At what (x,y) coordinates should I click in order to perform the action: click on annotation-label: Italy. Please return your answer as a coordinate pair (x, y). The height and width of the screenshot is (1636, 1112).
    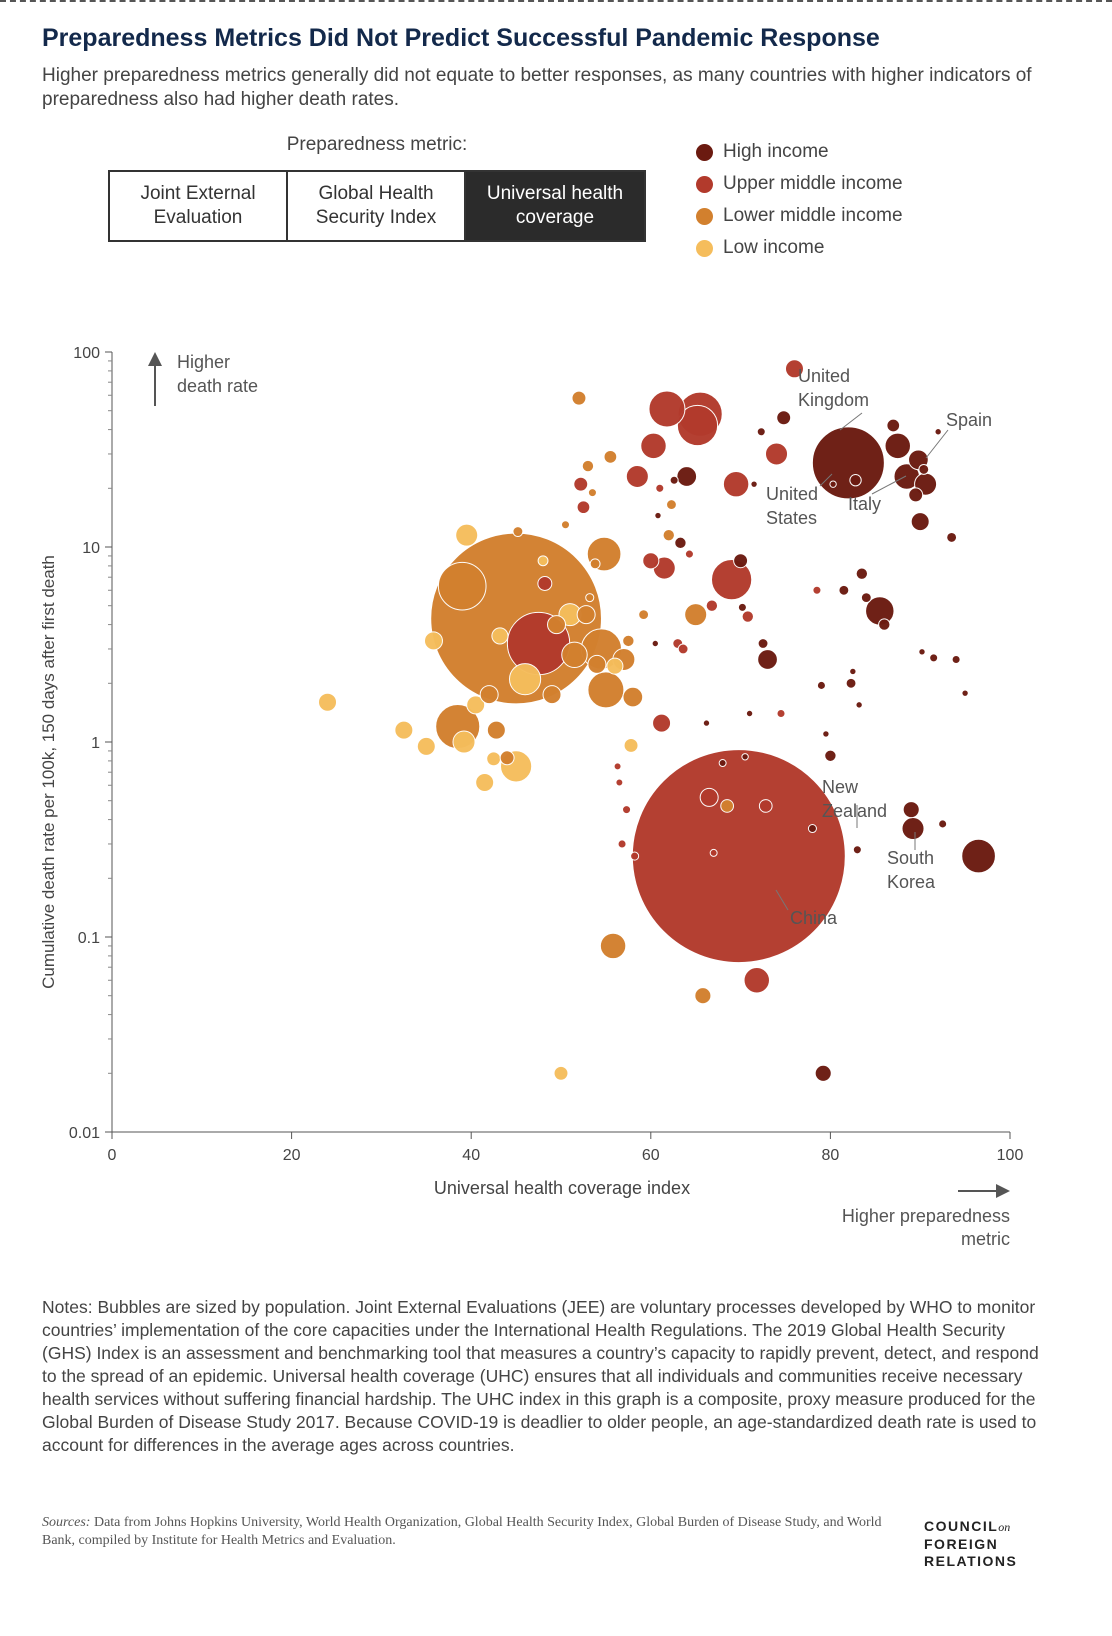
    Looking at the image, I should click on (864, 504).